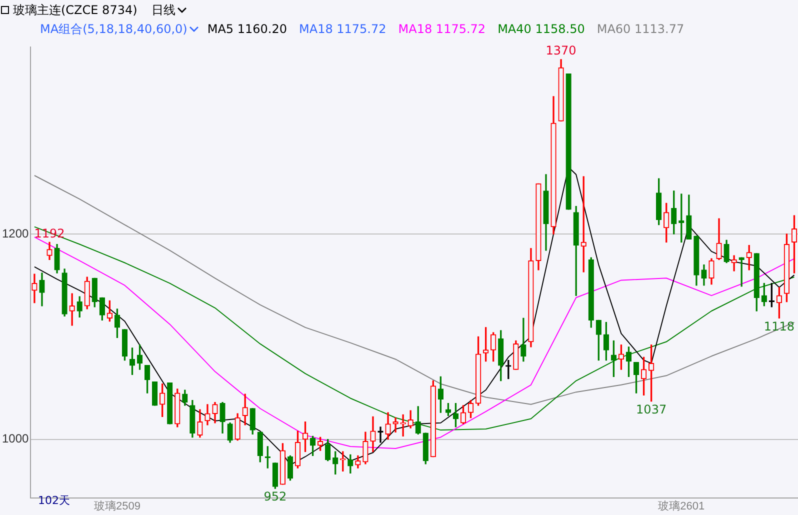 This screenshot has height=515, width=798. I want to click on text: MA60 1113.77, so click(640, 29).